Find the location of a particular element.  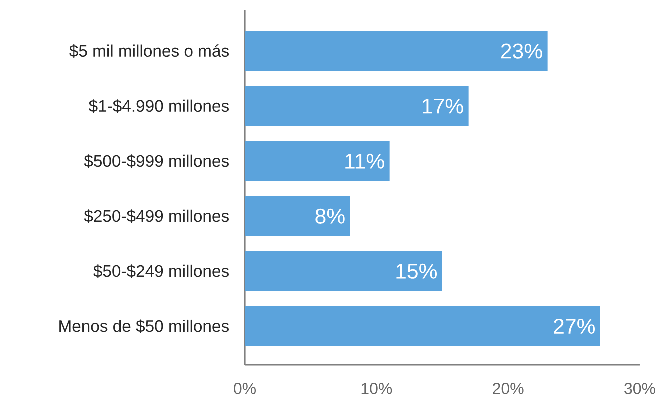

x-tick-label: 30% is located at coordinates (640, 388).